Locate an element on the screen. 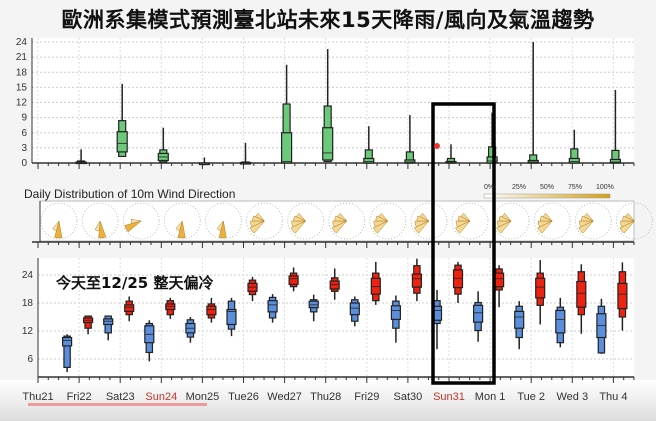  wind-rose-Sat23 is located at coordinates (133, 225).